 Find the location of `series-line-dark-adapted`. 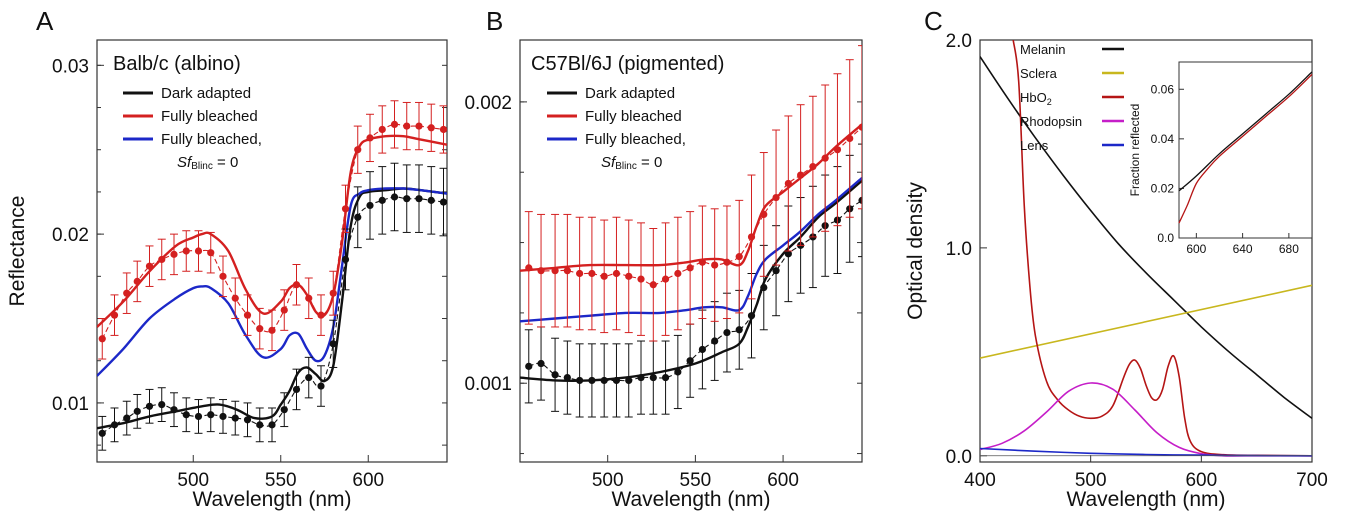

series-line-dark-adapted is located at coordinates (691, 280).